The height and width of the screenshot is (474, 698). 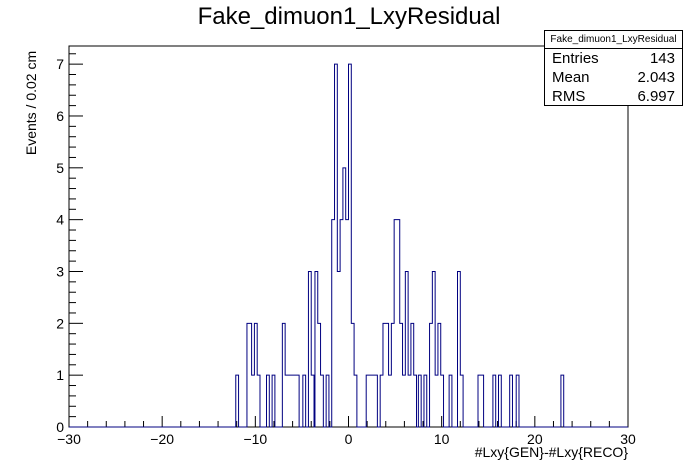 What do you see at coordinates (442, 439) in the screenshot?
I see `x-tick-label: 10` at bounding box center [442, 439].